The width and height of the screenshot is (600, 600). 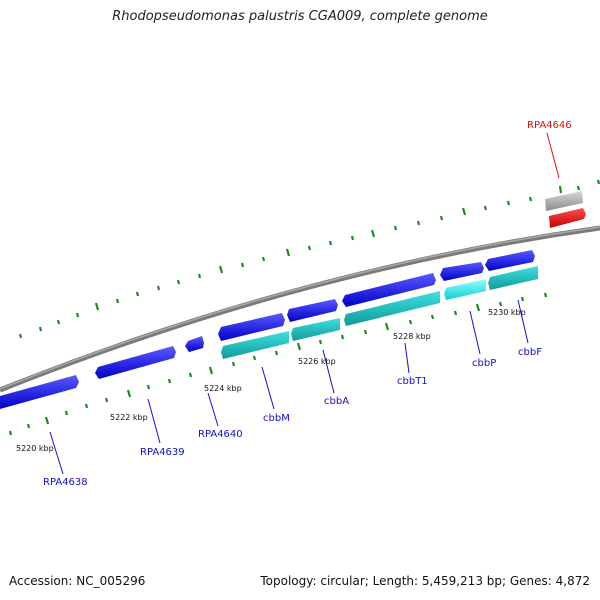 I want to click on scale-label: 5220 kbp, so click(x=35, y=448).